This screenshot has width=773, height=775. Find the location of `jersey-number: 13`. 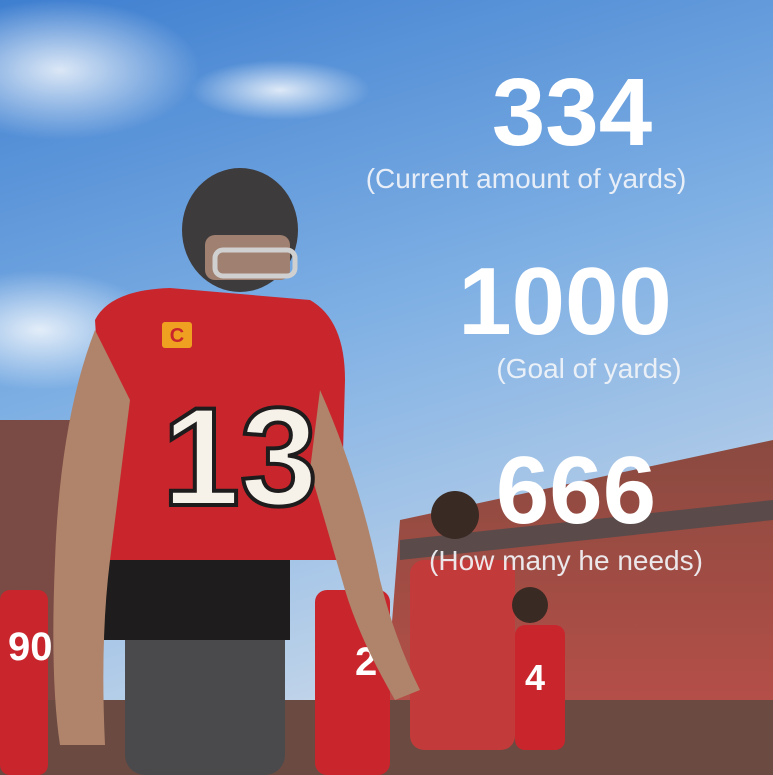

jersey-number: 13 is located at coordinates (240, 456).